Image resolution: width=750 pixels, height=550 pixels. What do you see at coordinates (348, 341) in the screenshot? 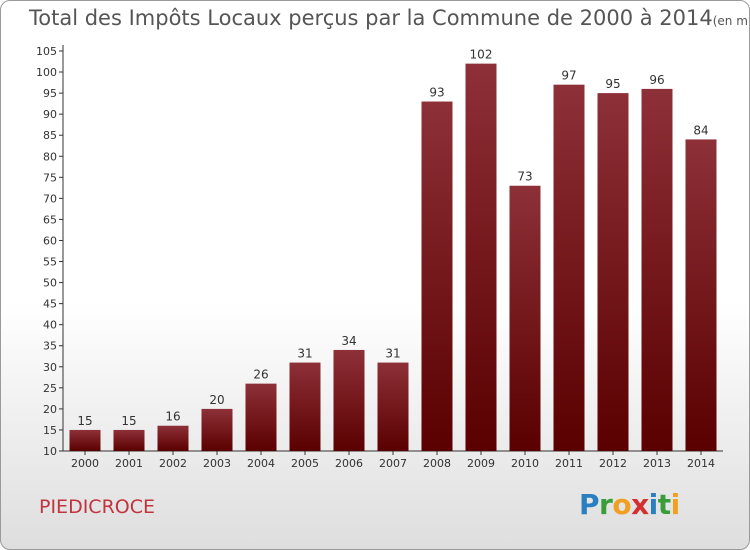
I see `bar-value-label: 34` at bounding box center [348, 341].